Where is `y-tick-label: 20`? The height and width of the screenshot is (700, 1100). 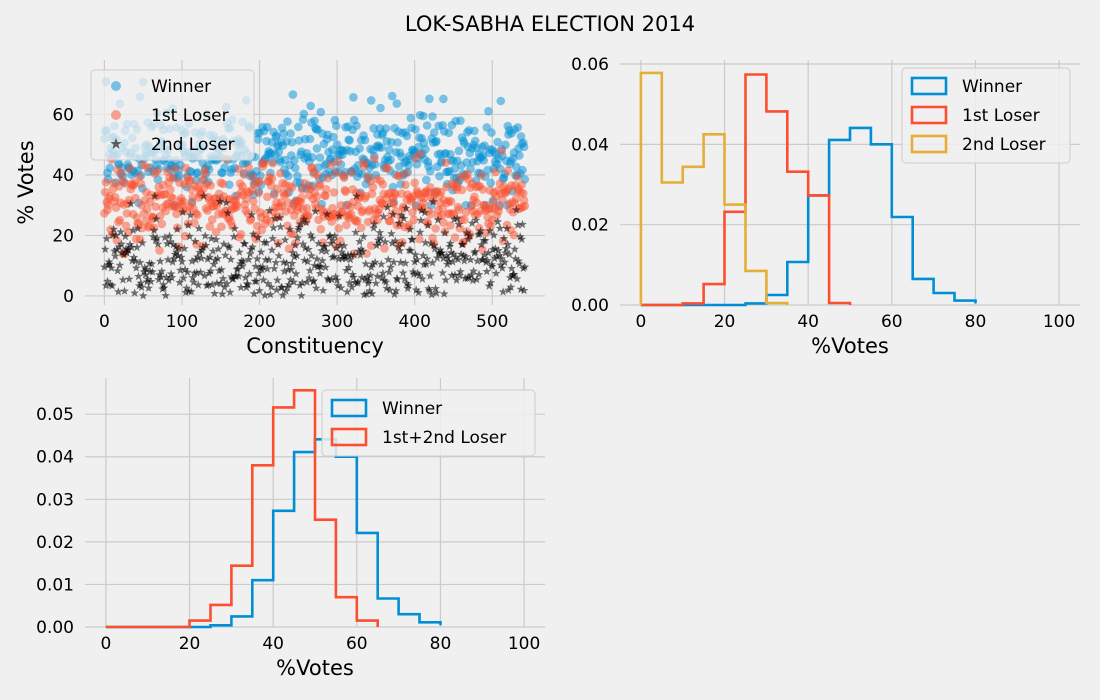 y-tick-label: 20 is located at coordinates (63, 236).